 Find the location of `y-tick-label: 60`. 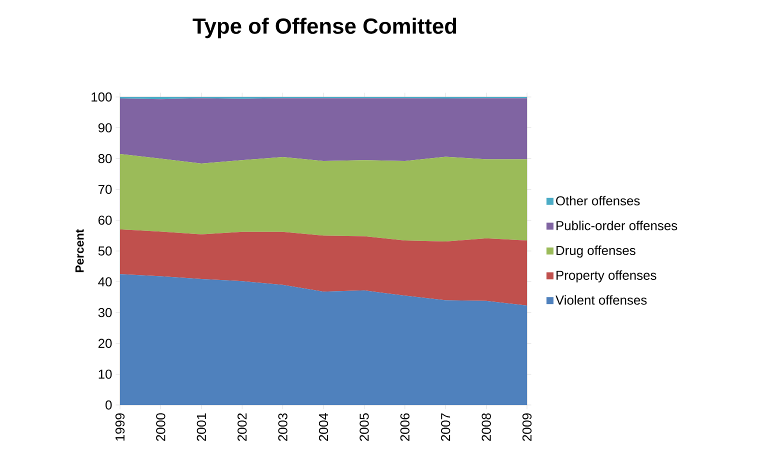

y-tick-label: 60 is located at coordinates (105, 220).